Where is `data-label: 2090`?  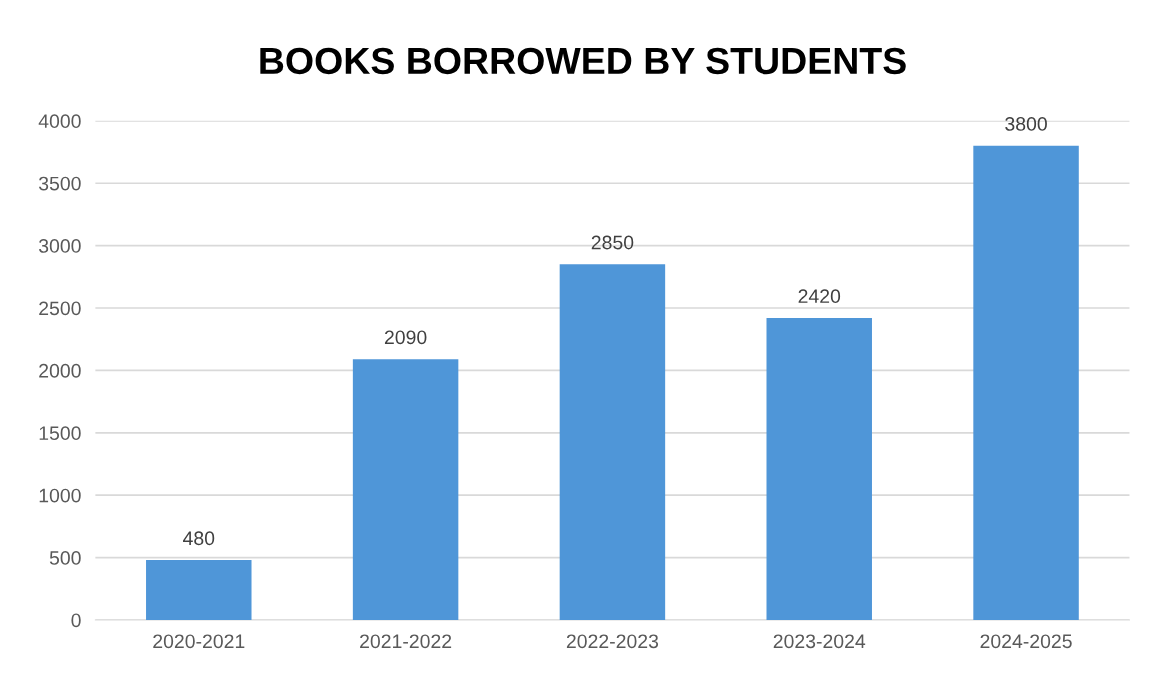
data-label: 2090 is located at coordinates (405, 337).